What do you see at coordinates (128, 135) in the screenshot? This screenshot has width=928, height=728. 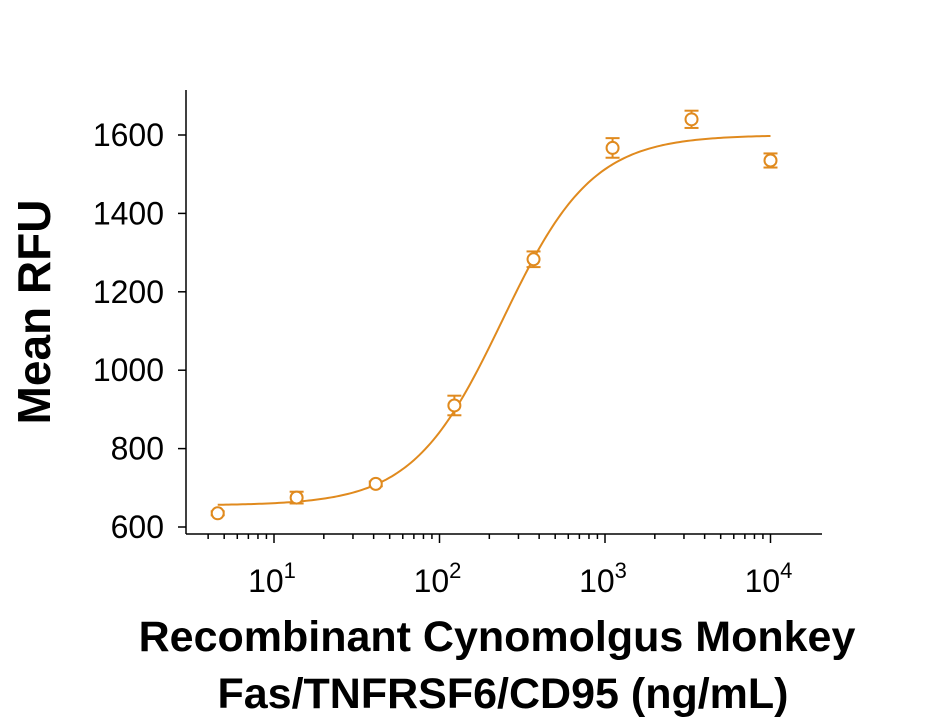 I see `y-tick-label: 1600` at bounding box center [128, 135].